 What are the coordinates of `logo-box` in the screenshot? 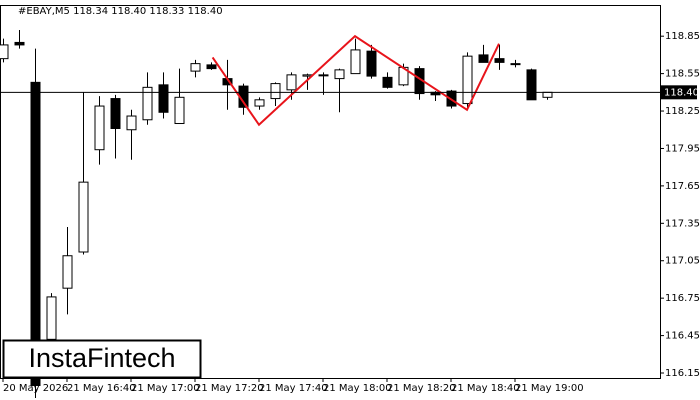 It's located at (102, 359).